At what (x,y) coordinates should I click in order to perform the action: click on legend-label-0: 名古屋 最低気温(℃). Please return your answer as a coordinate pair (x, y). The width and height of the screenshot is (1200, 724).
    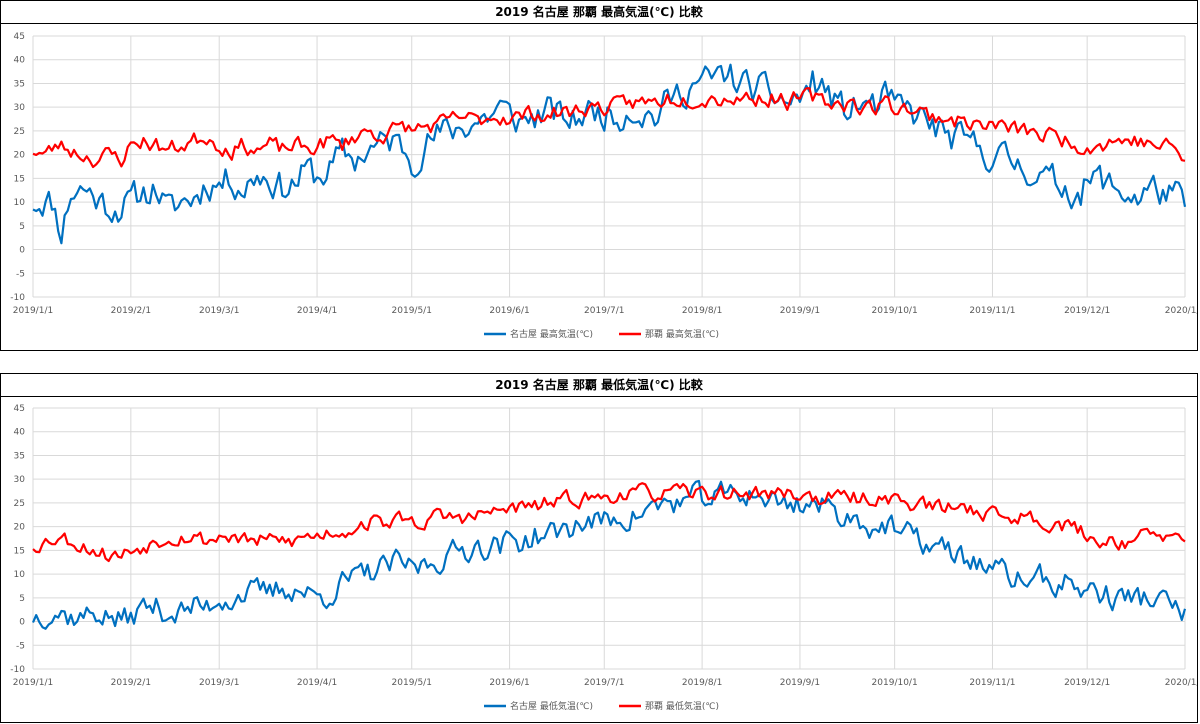
    Looking at the image, I should click on (551, 706).